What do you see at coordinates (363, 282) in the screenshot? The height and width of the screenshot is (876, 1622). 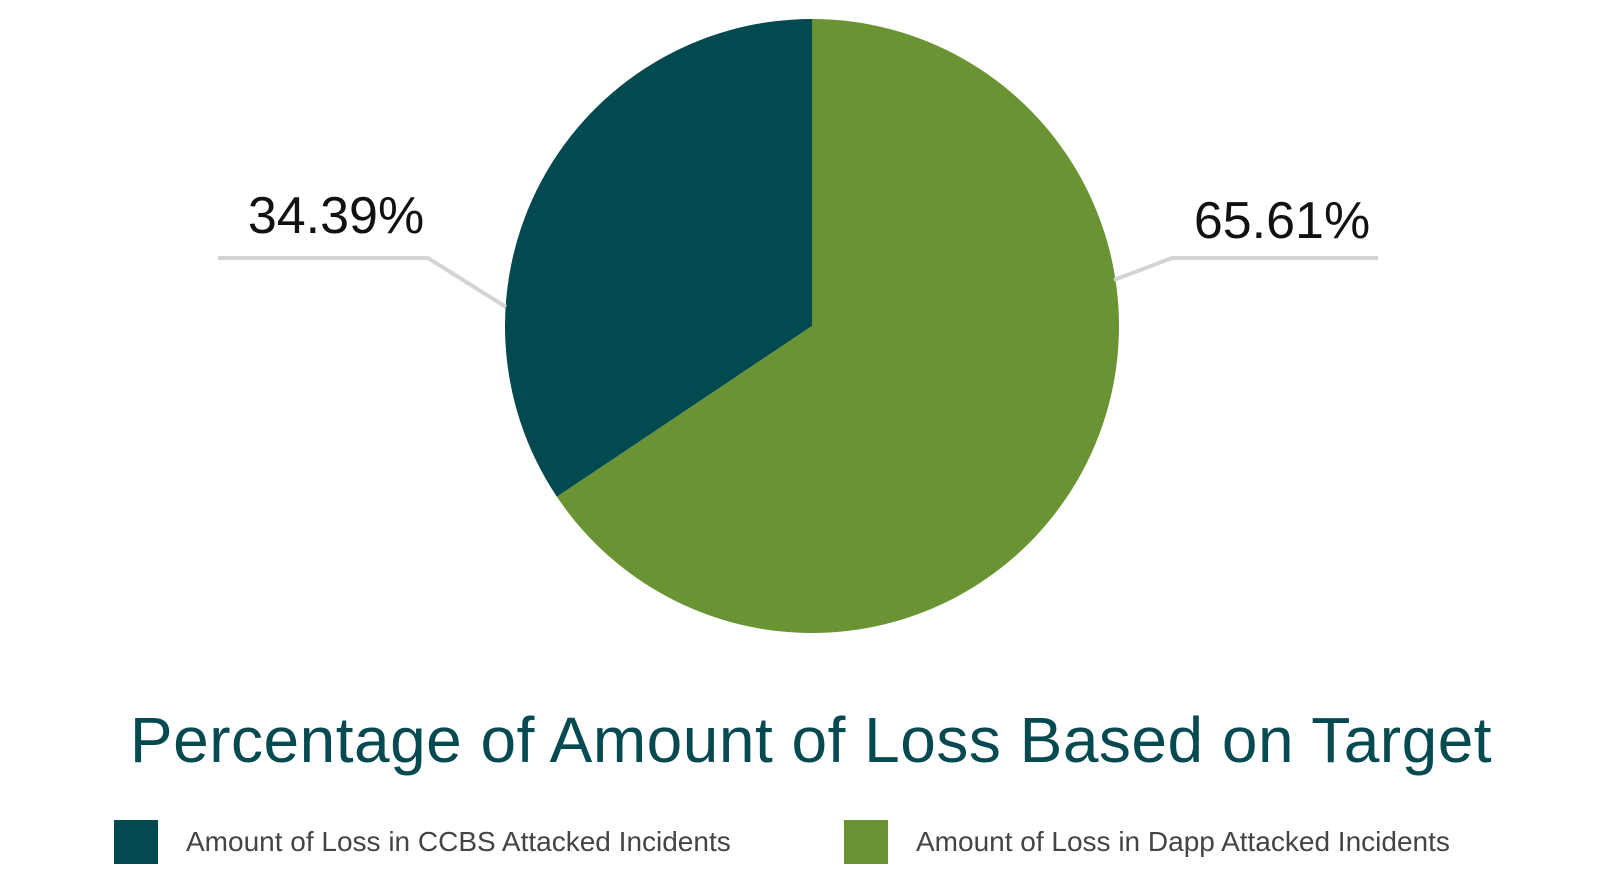 I see `leader-line-ccbs` at bounding box center [363, 282].